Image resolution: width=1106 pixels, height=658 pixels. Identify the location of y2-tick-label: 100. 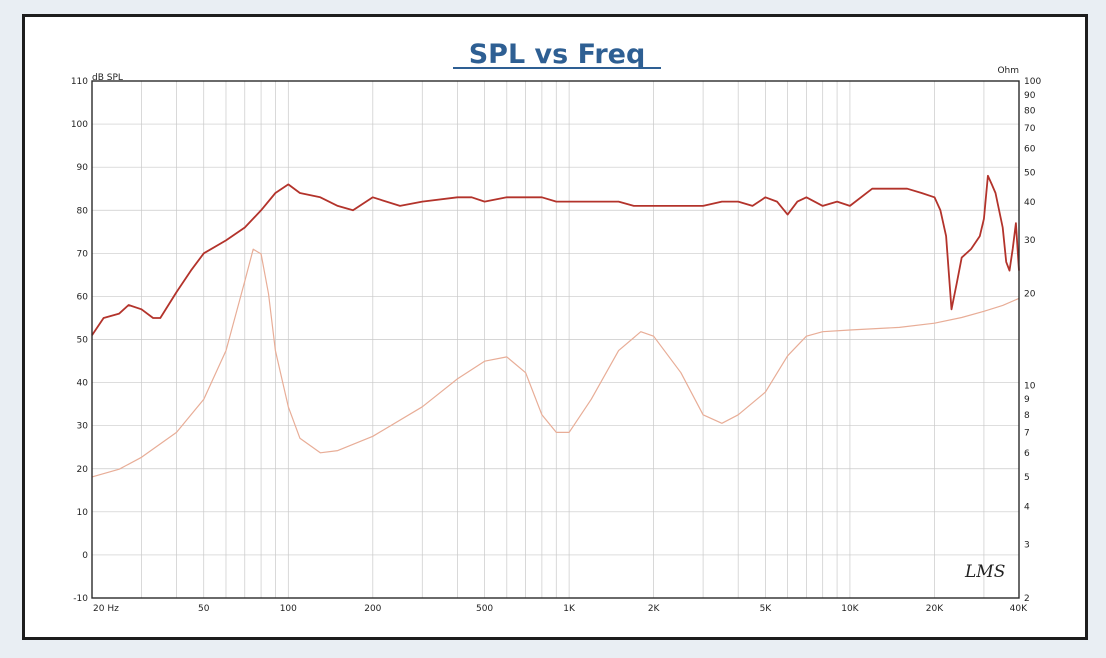
(1032, 82).